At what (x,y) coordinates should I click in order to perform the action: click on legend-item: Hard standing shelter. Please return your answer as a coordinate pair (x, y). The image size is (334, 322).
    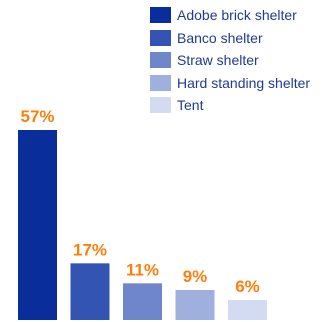
    Looking at the image, I should click on (230, 83).